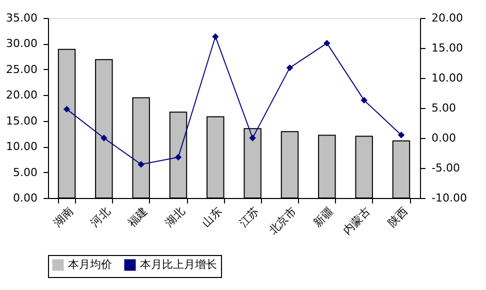 This screenshot has width=486, height=290. I want to click on y-tick-label: 35.00, so click(22, 18).